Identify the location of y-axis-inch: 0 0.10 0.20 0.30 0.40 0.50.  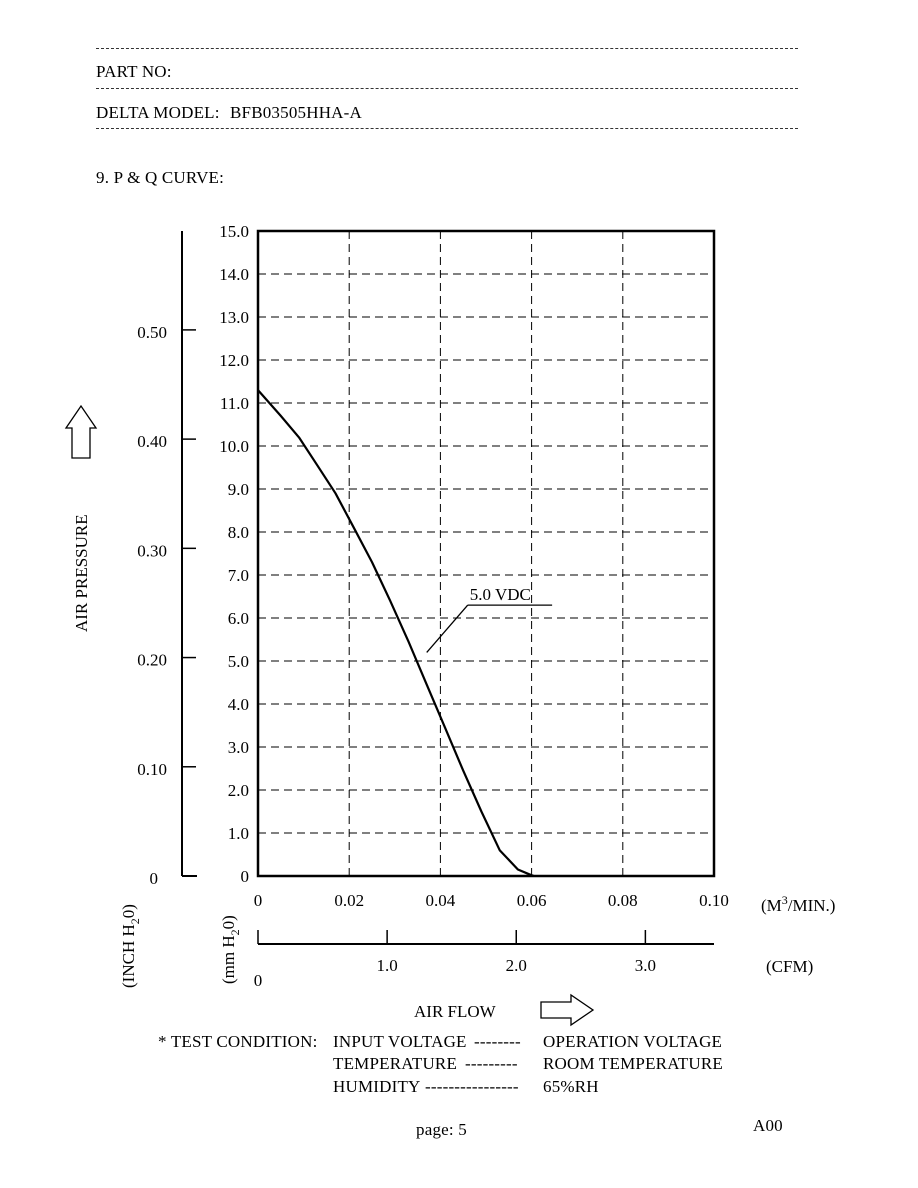
(167, 559).